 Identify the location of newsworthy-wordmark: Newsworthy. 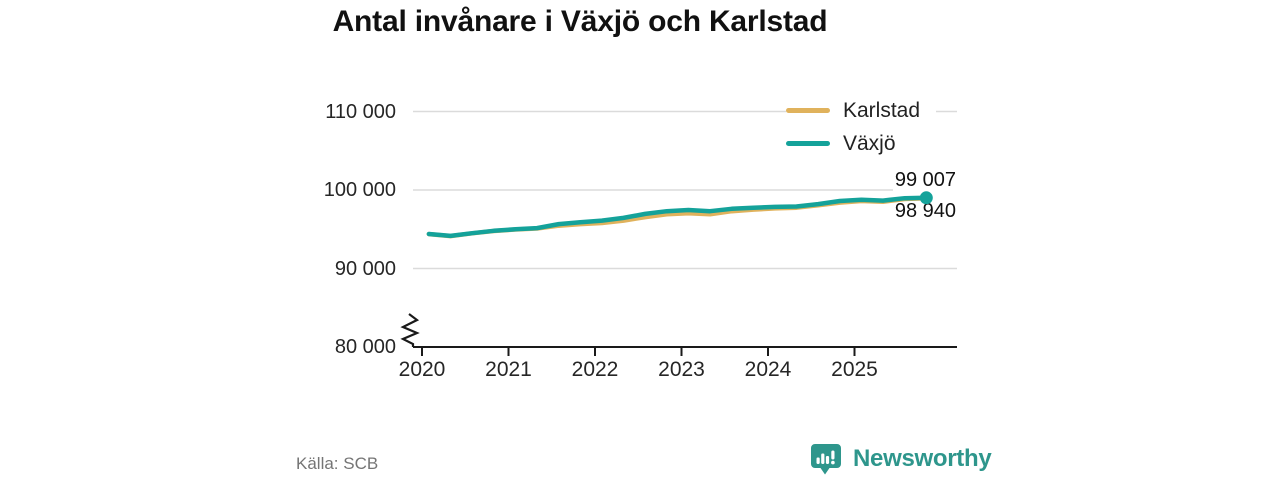
(922, 458).